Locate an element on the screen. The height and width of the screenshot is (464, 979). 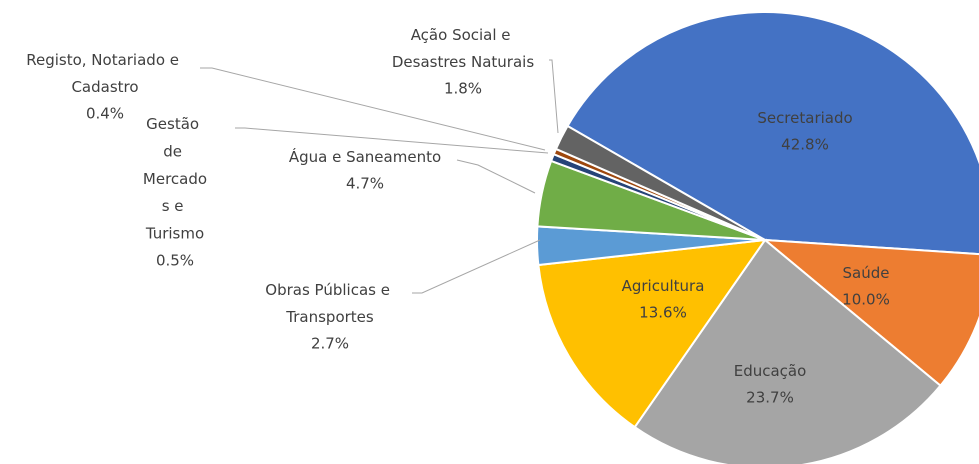
data-label: Saúde is located at coordinates (866, 273).